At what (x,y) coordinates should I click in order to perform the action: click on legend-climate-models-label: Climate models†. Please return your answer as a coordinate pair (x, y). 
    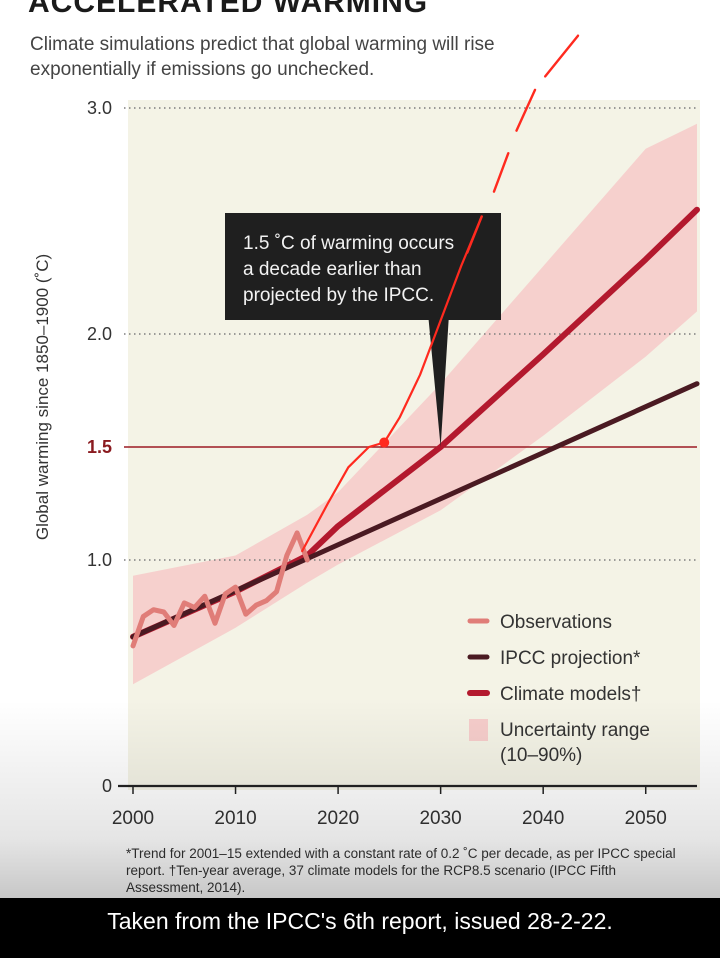
    Looking at the image, I should click on (571, 694).